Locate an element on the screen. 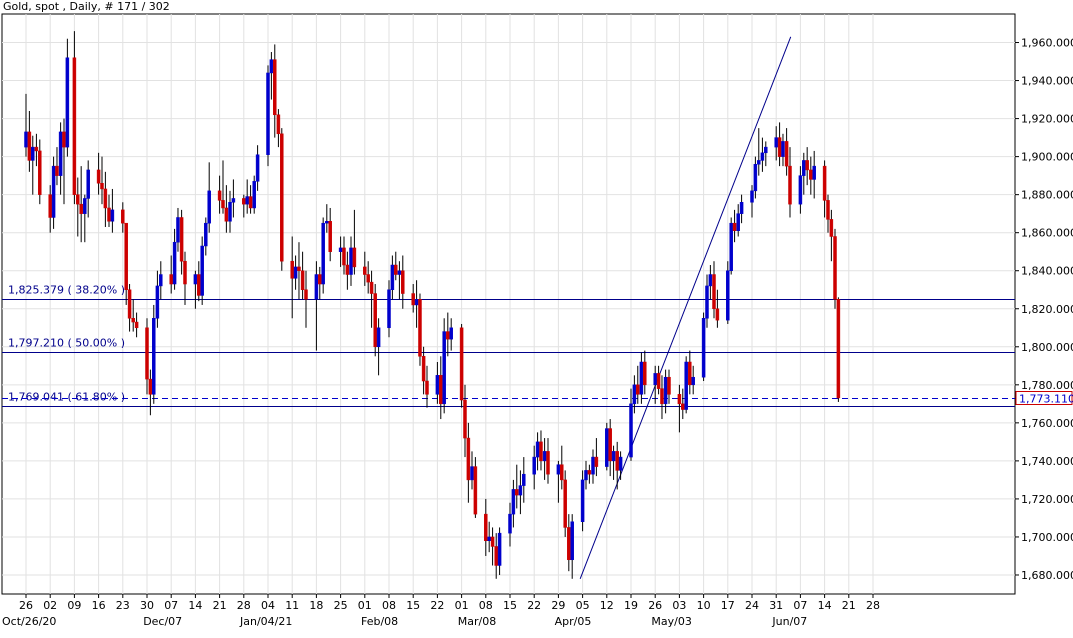 The height and width of the screenshot is (638, 1073). x-month-label: Apr/05 is located at coordinates (573, 621).